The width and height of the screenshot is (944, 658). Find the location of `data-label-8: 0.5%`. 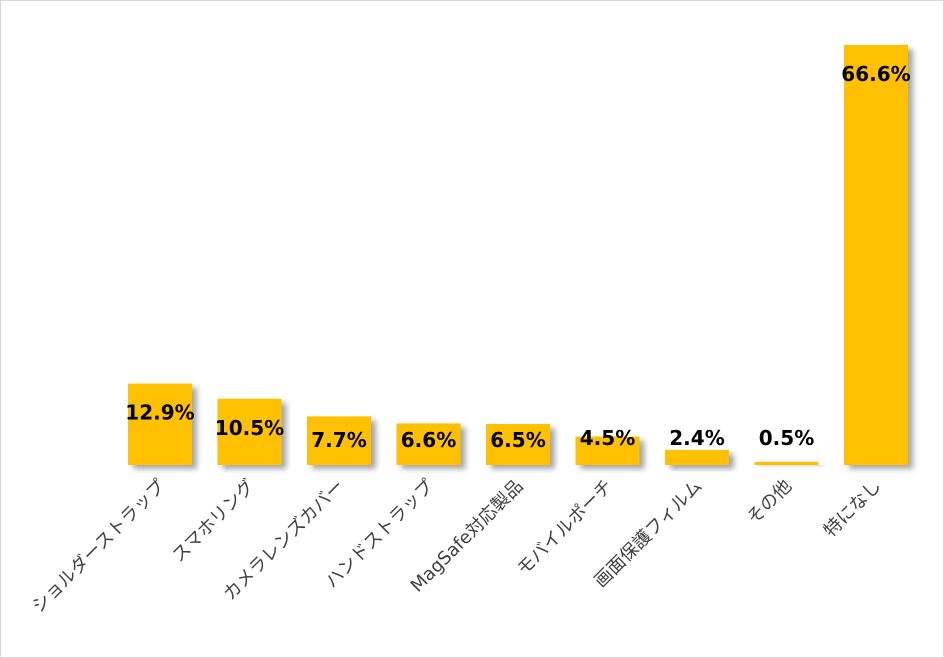

data-label-8: 0.5% is located at coordinates (786, 438).